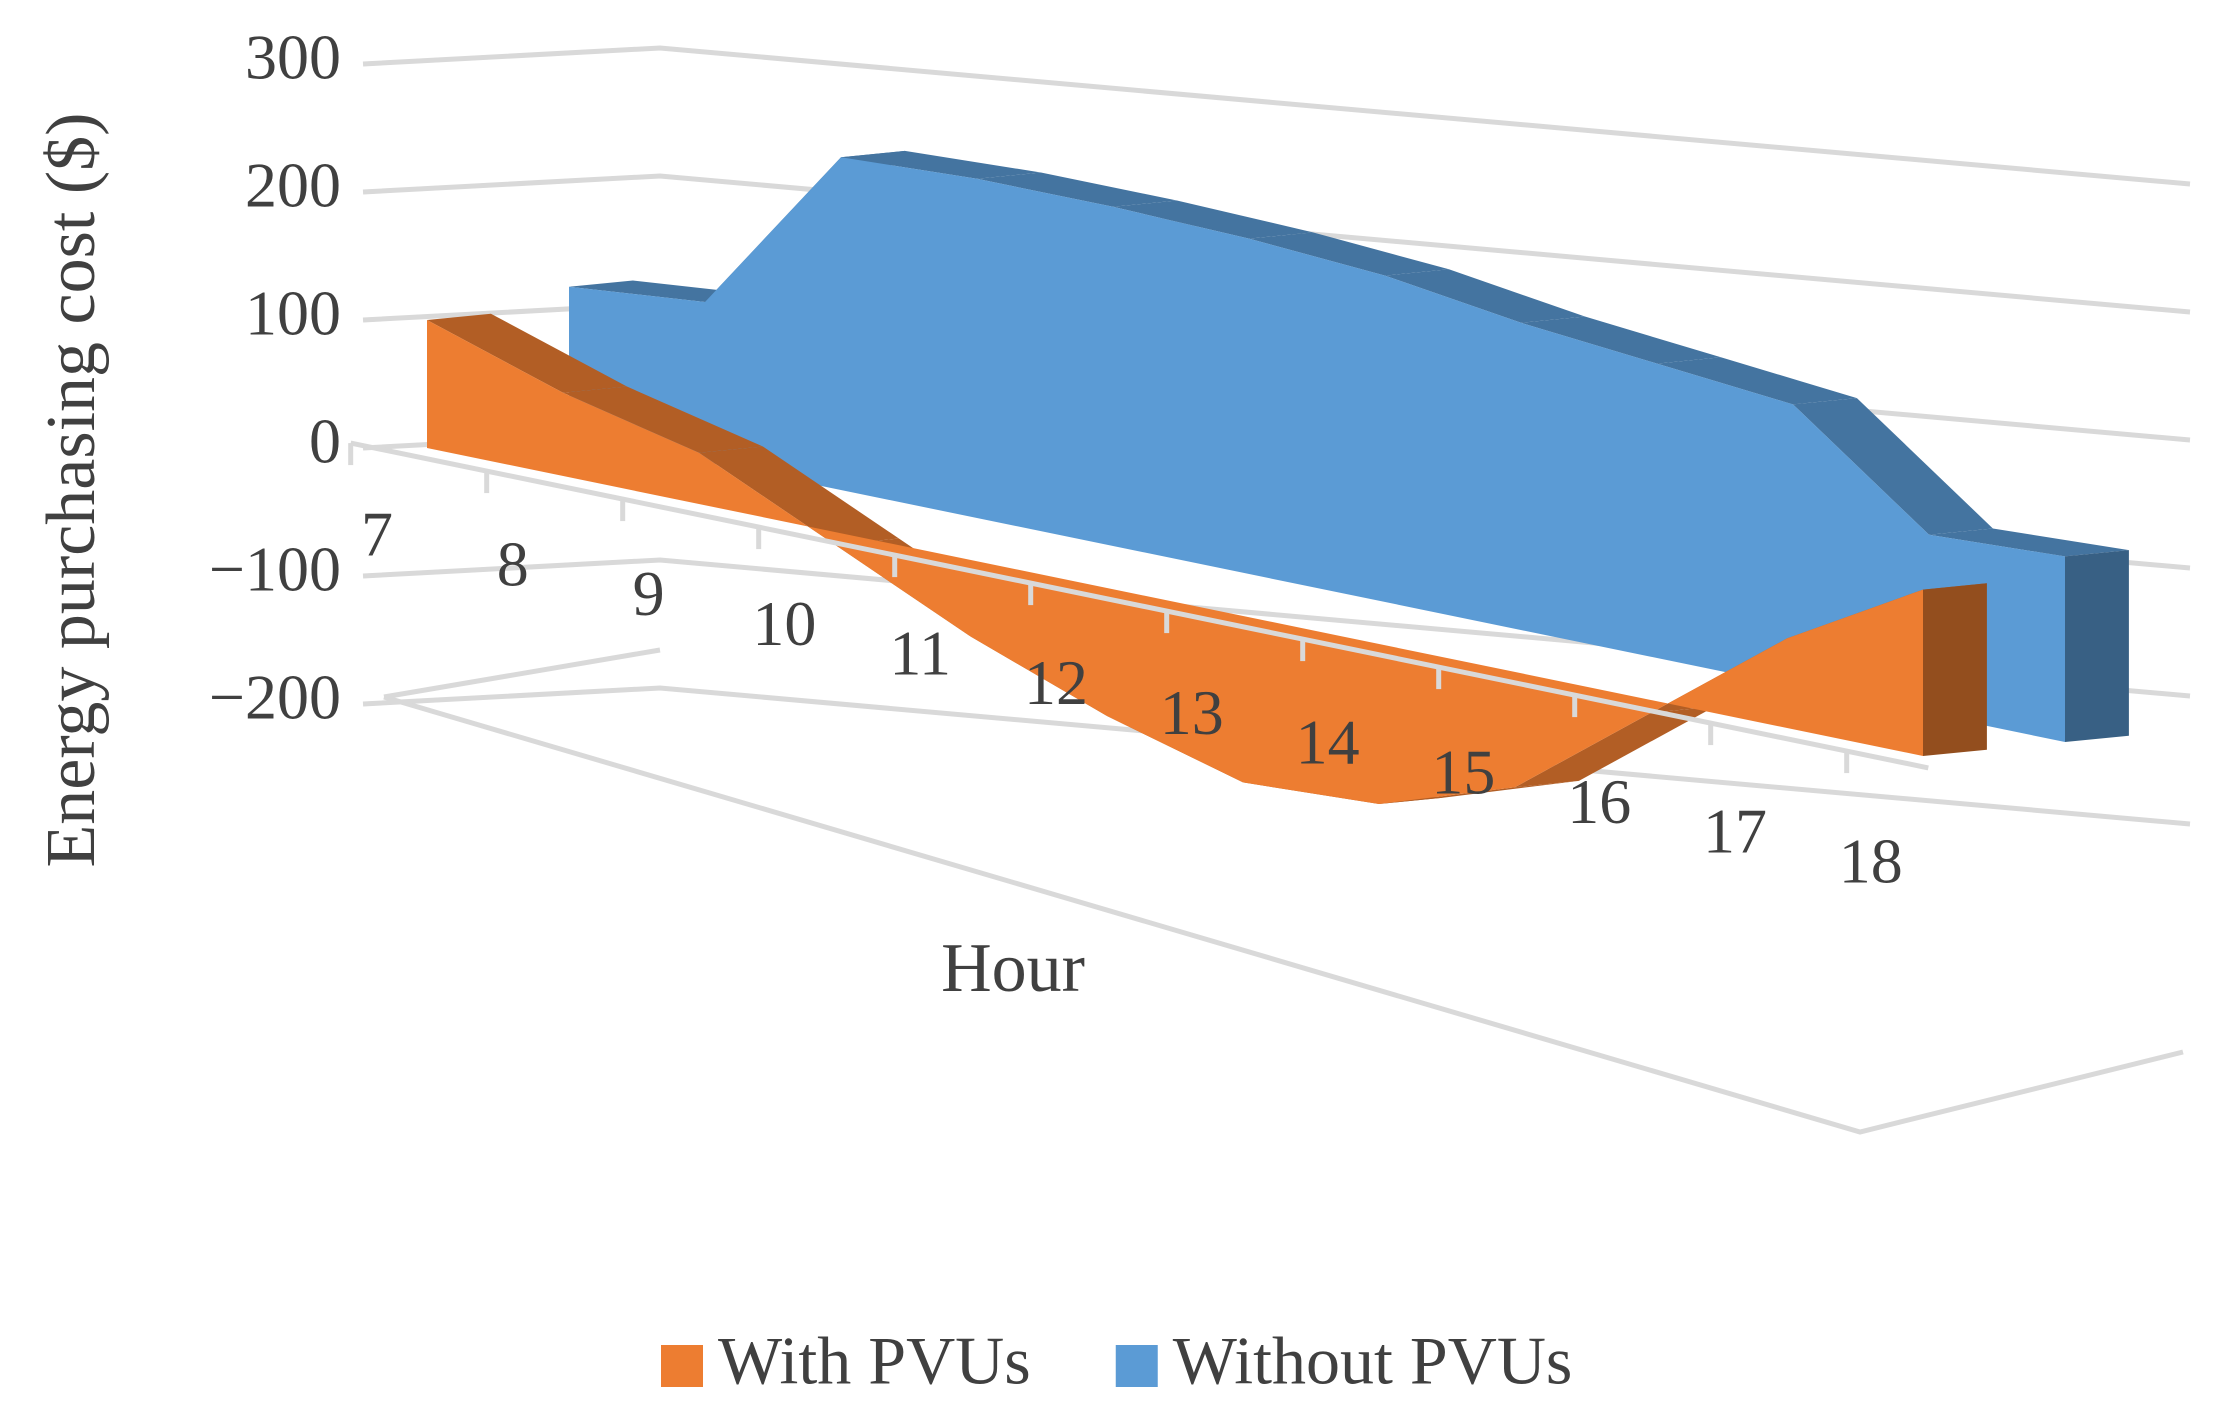  I want to click on y-tick-label: 300, so click(293, 57).